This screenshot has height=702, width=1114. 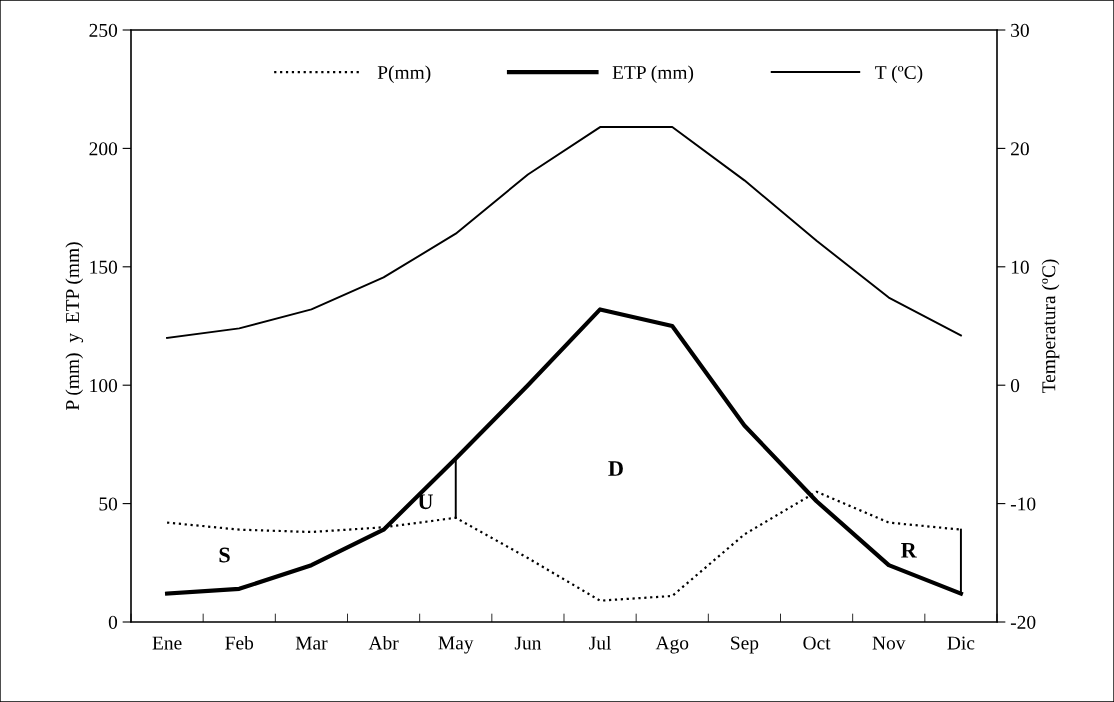 I want to click on annotation: R, so click(x=909, y=550).